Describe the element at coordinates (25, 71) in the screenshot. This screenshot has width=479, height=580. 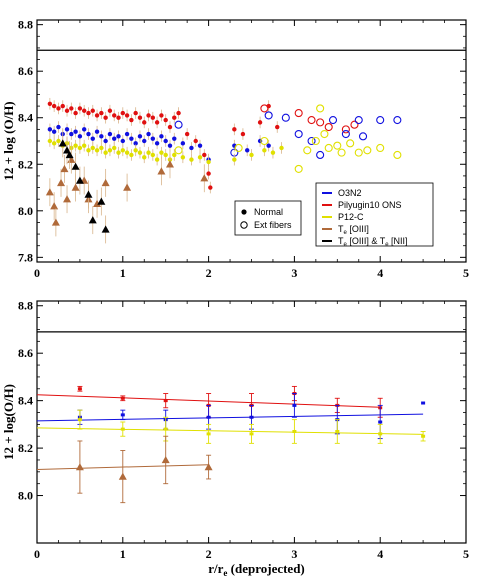
I see `y-tick-label: 8.6` at that location.